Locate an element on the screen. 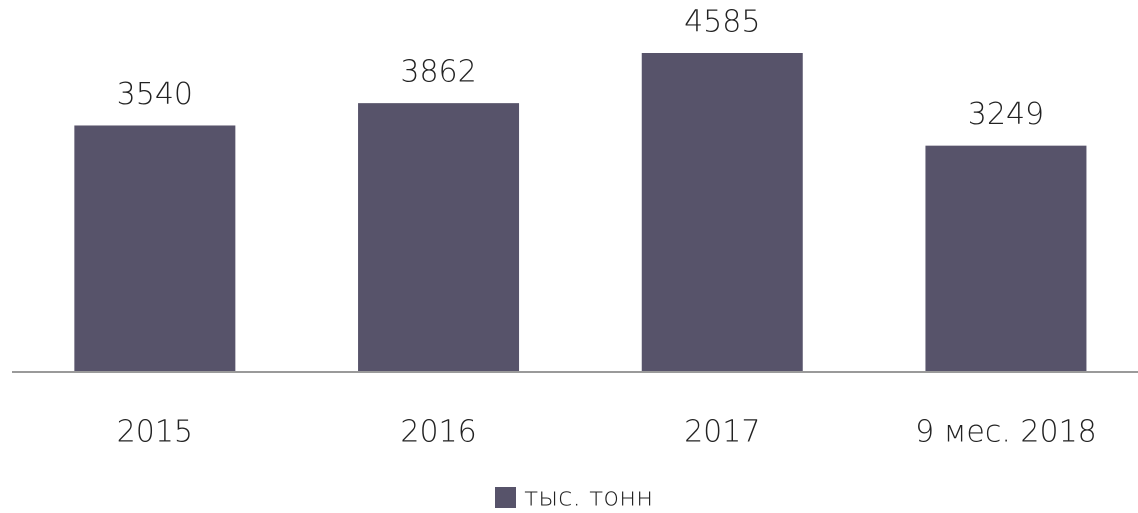 The image size is (1138, 513). value-label: 4585 is located at coordinates (722, 22).